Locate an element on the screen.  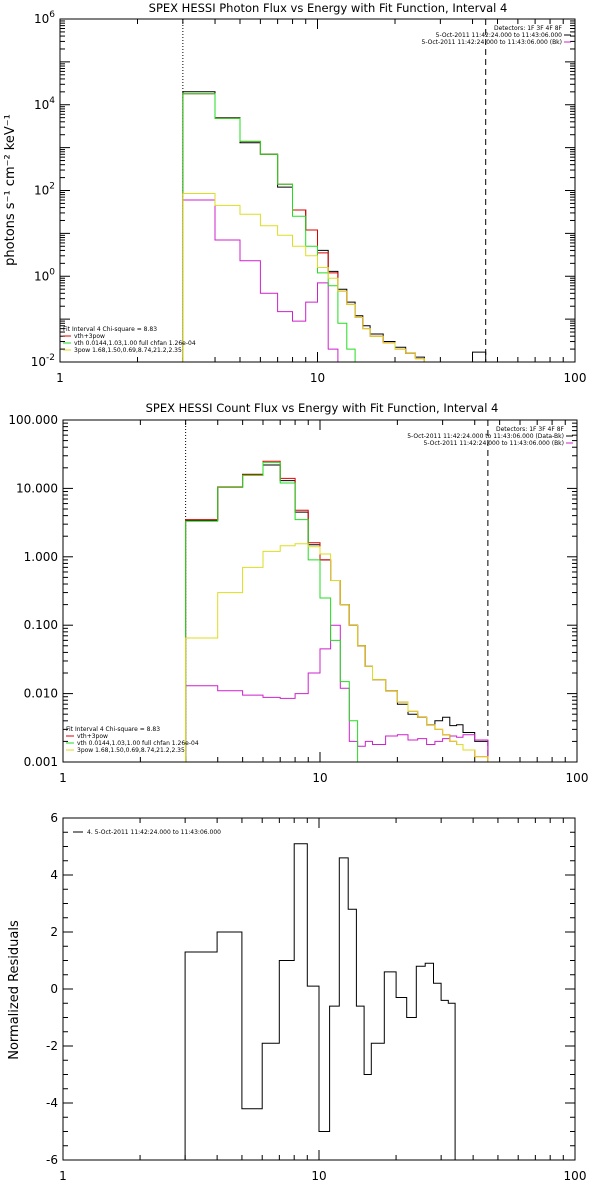
photon-flux-legend-bottom-text: 3pow 1.68,1.50,0.69,8.74,21.2,2.35 is located at coordinates (128, 350).